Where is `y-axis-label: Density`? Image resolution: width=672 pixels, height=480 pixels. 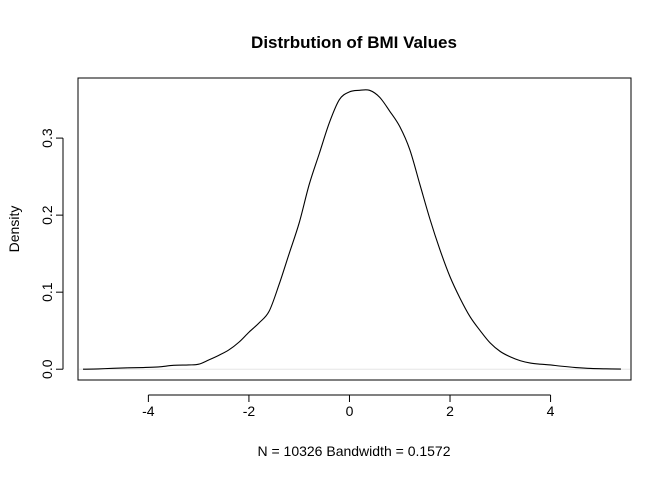 y-axis-label: Density is located at coordinates (14, 229).